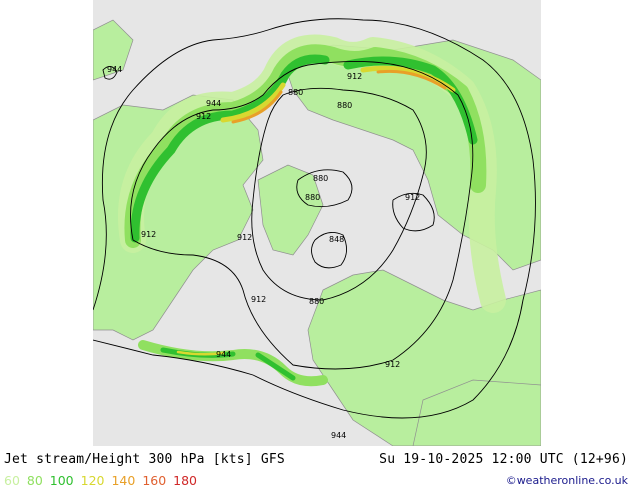  I want to click on legend-value: 120, so click(92, 480).